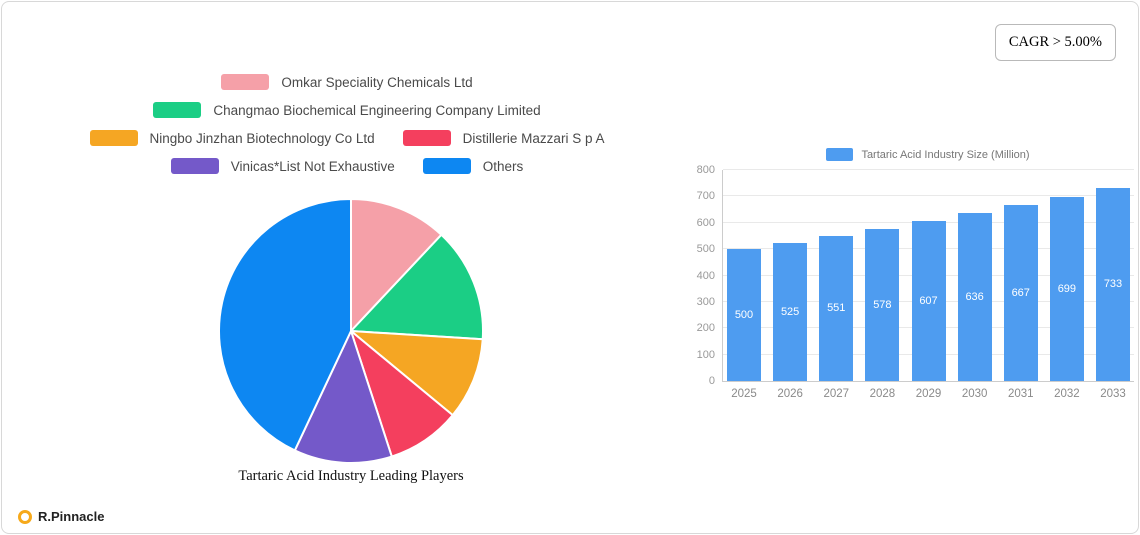 The height and width of the screenshot is (535, 1140). Describe the element at coordinates (705, 170) in the screenshot. I see `y-axis-tick-label: 800` at that location.